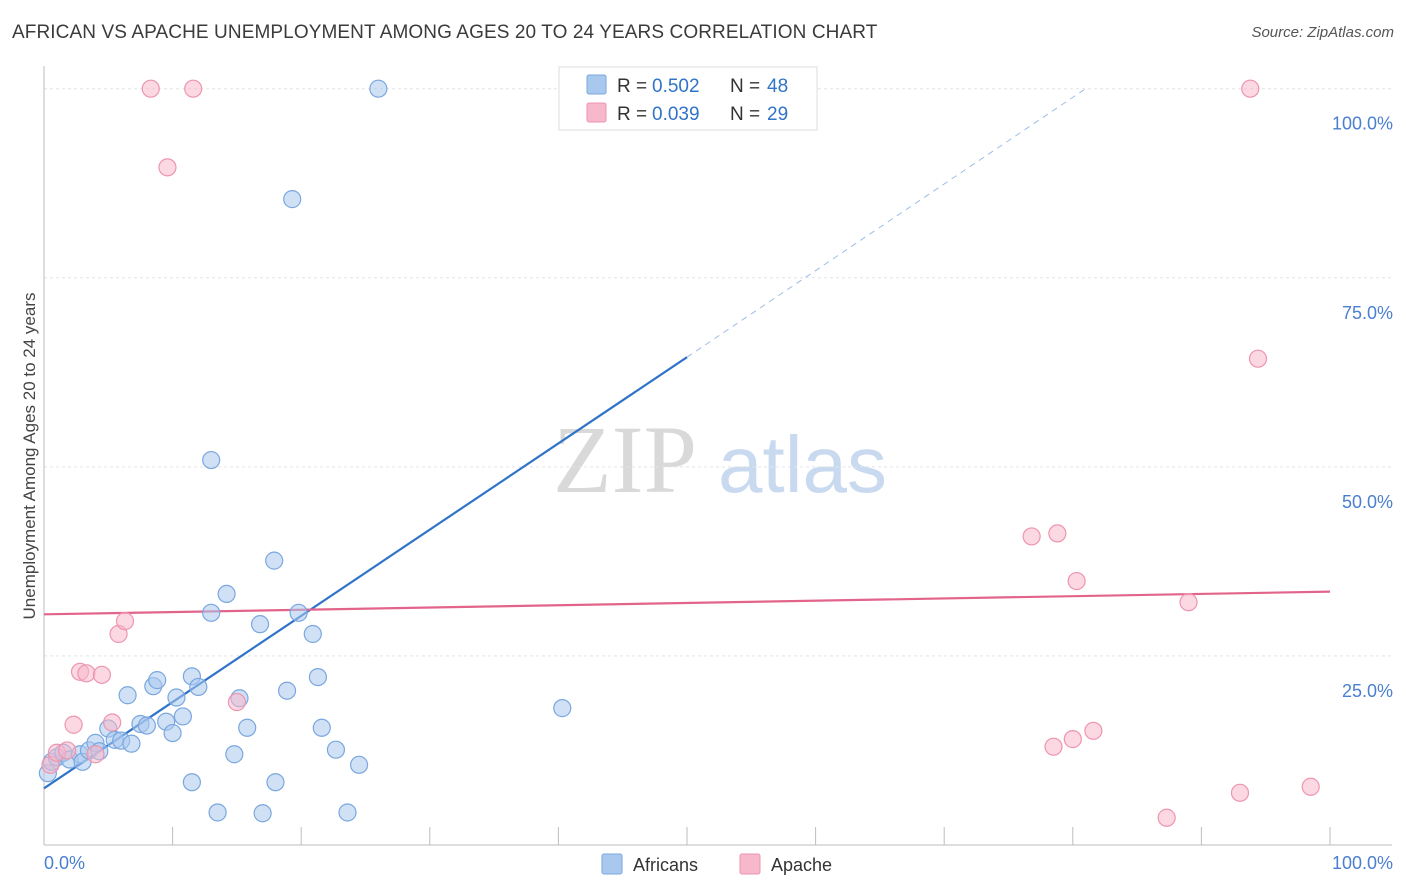  I want to click on stats-r-label-africans: R =, so click(632, 86).